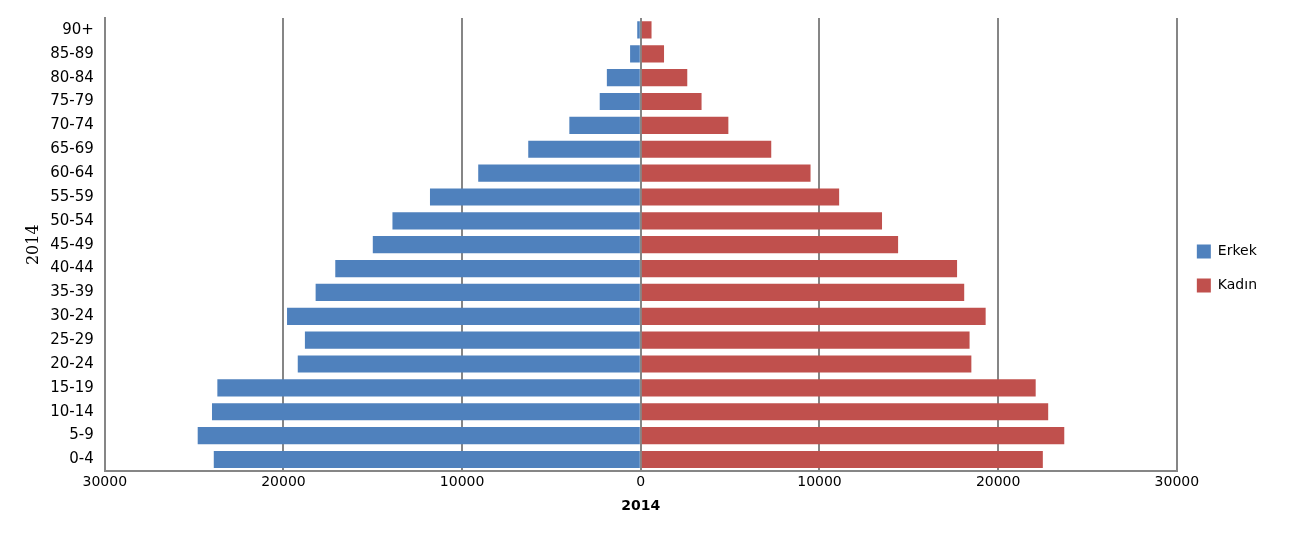 The image size is (1297, 539). I want to click on legend-label: Erkek, so click(1237, 250).